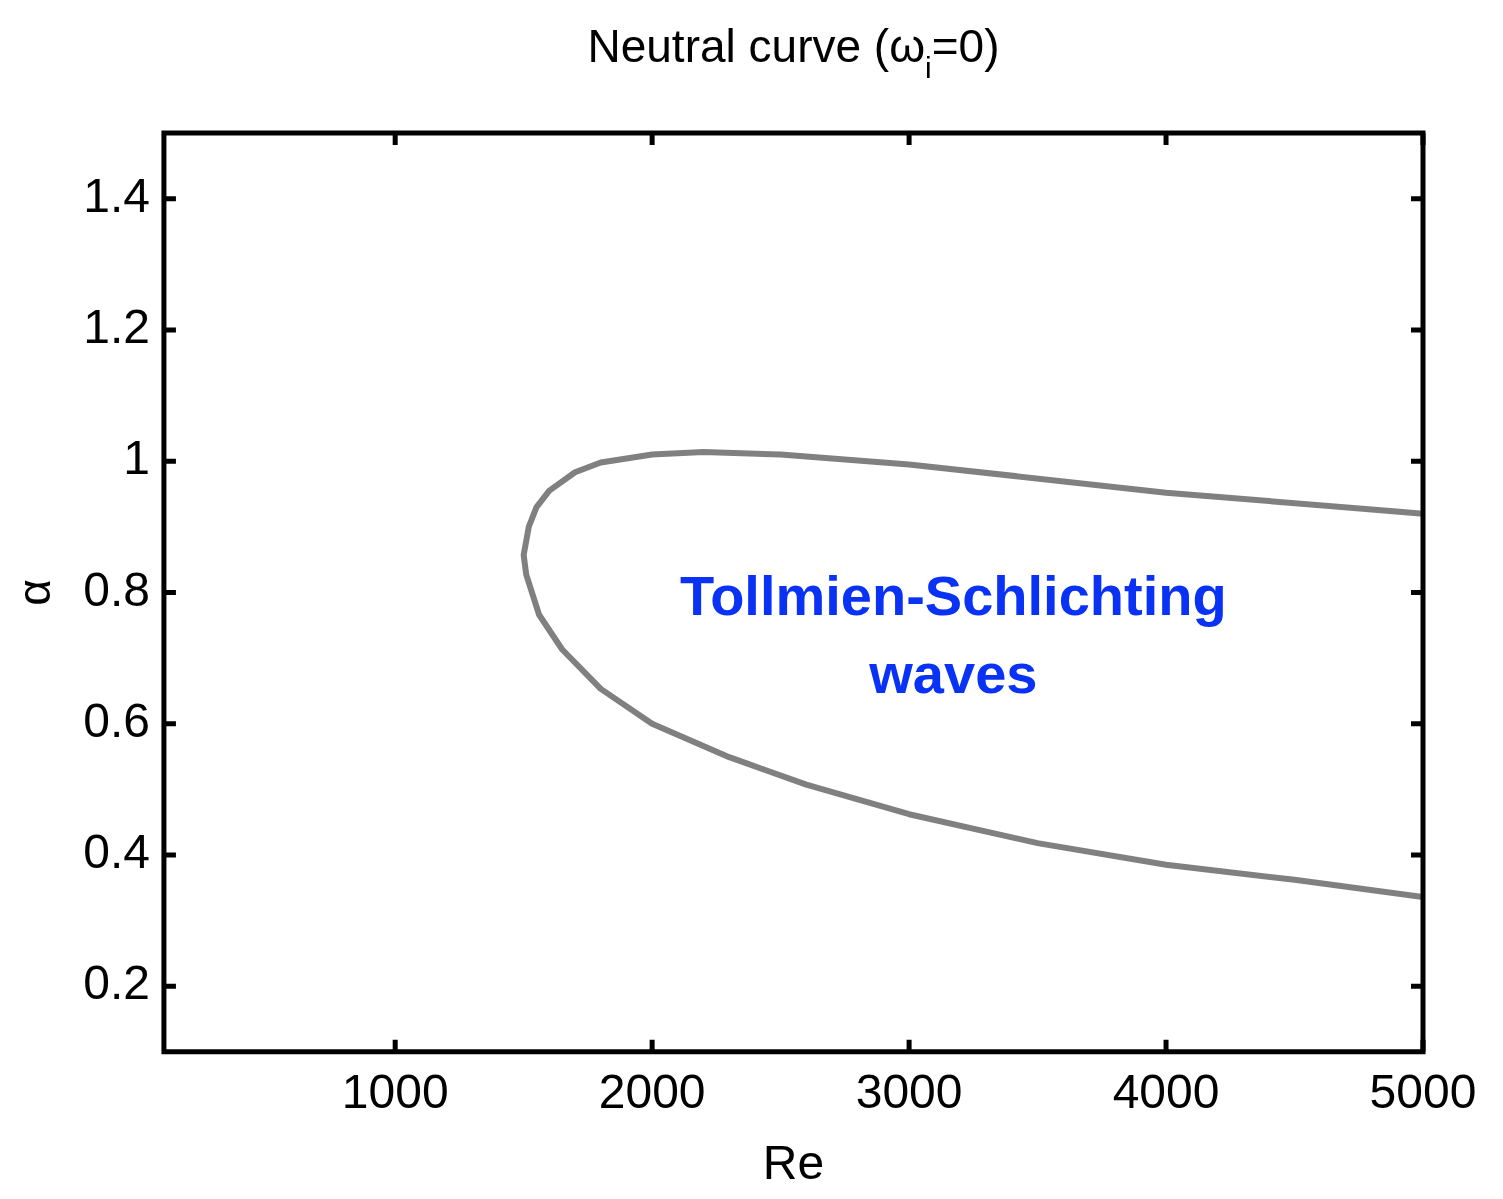 The height and width of the screenshot is (1199, 1503). I want to click on y-tick-label: 0.6, so click(116, 720).